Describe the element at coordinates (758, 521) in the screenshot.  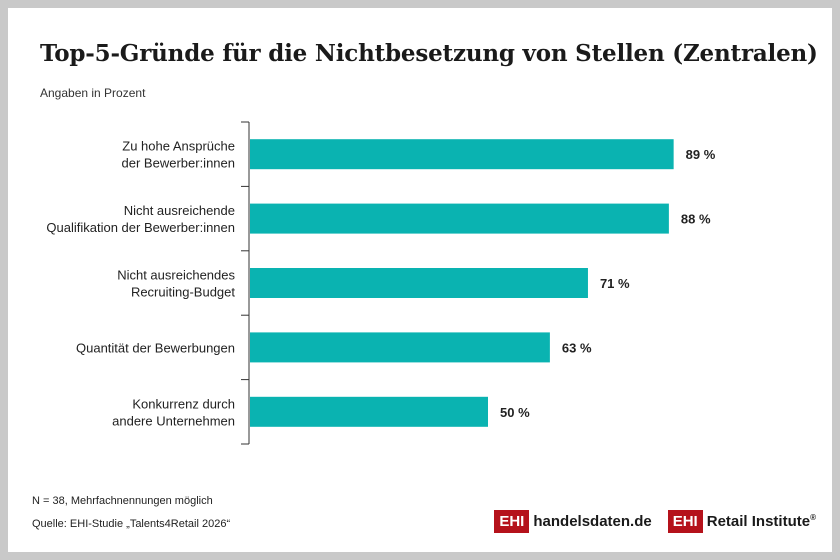
I see `retail-institute-text: Retail Institute` at that location.